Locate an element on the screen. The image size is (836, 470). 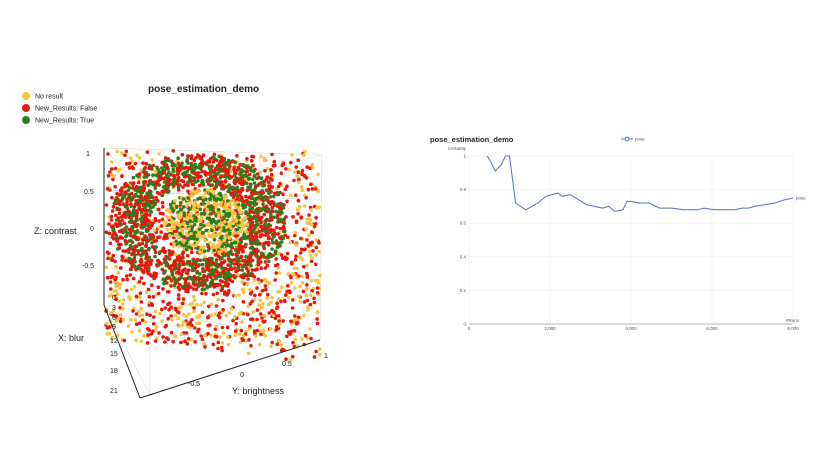
y-tick-label: 0.2 is located at coordinates (463, 290).